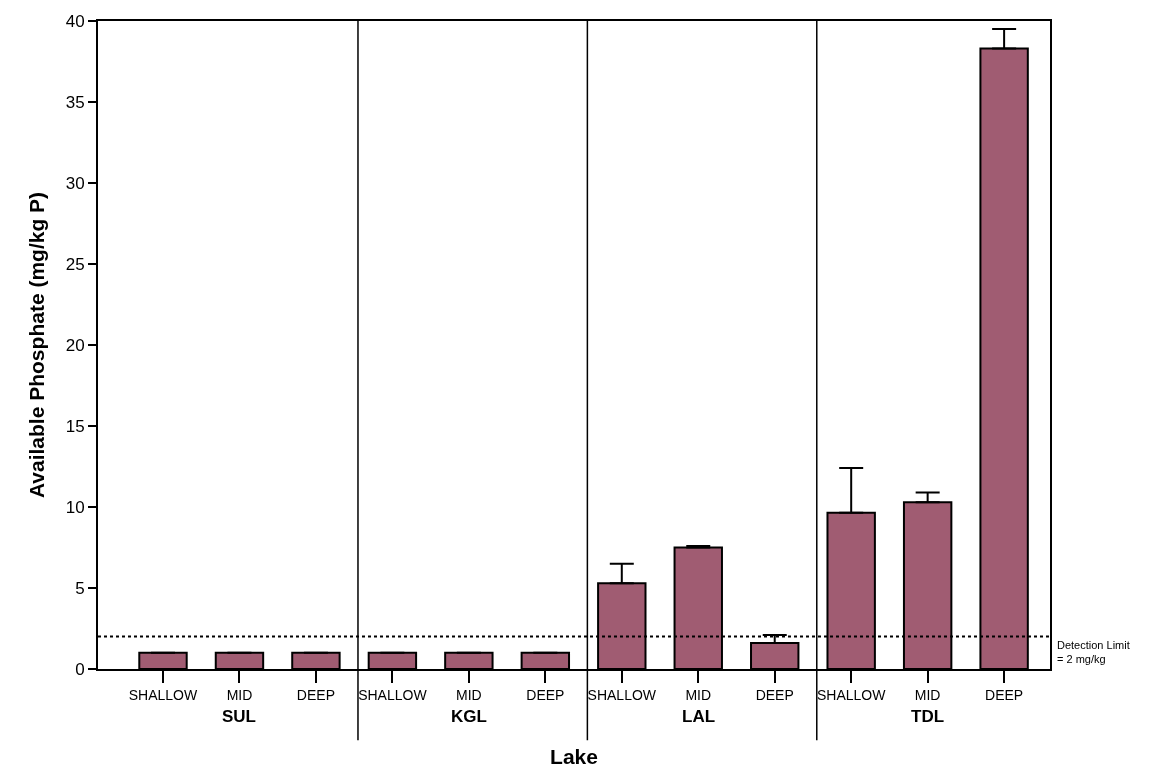  What do you see at coordinates (75, 183) in the screenshot?
I see `y-tick-label: 30` at bounding box center [75, 183].